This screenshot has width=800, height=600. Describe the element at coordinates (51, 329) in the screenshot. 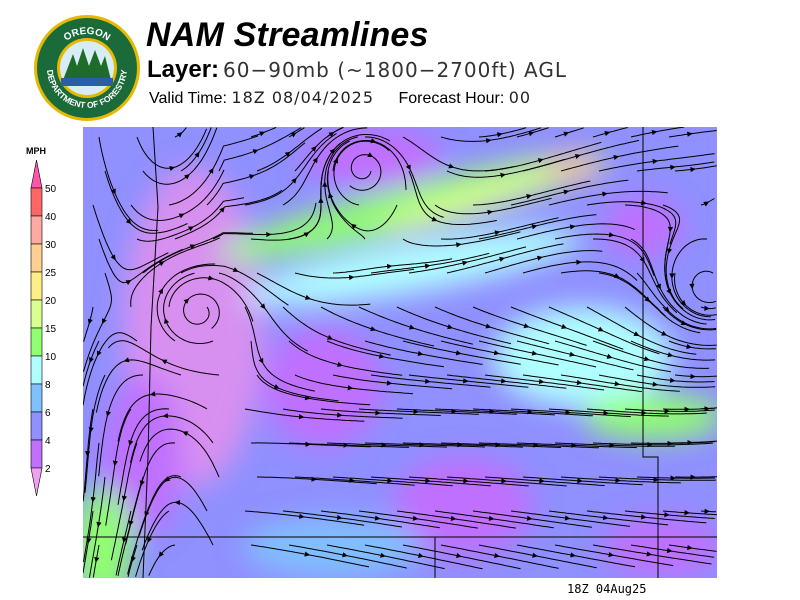

I see `legend-tick-label: 15` at that location.